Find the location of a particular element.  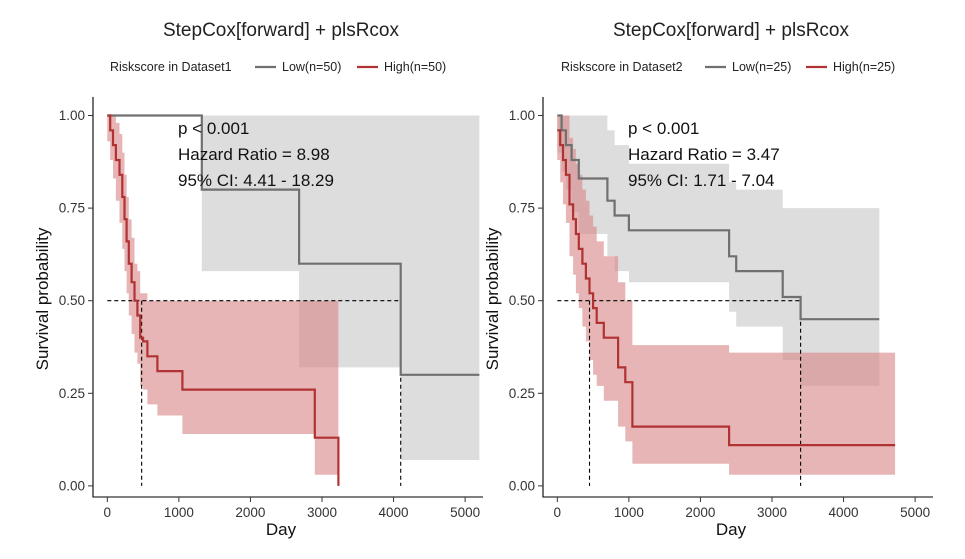

legend-label-low: Low(n=50) is located at coordinates (311, 67).